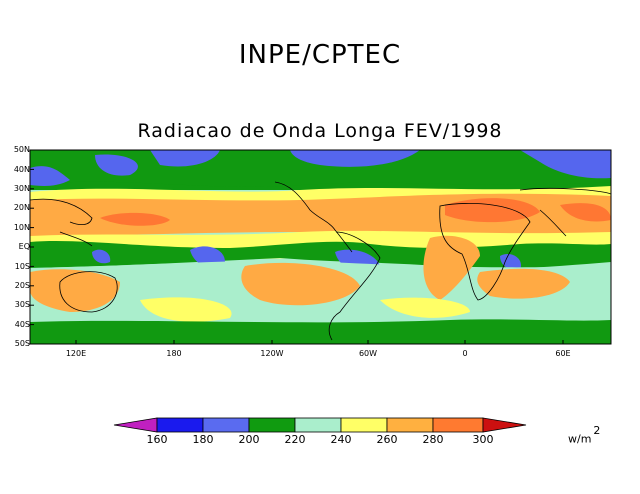 The image size is (640, 494). What do you see at coordinates (433, 439) in the screenshot?
I see `colorbar-label-280: 280` at bounding box center [433, 439].